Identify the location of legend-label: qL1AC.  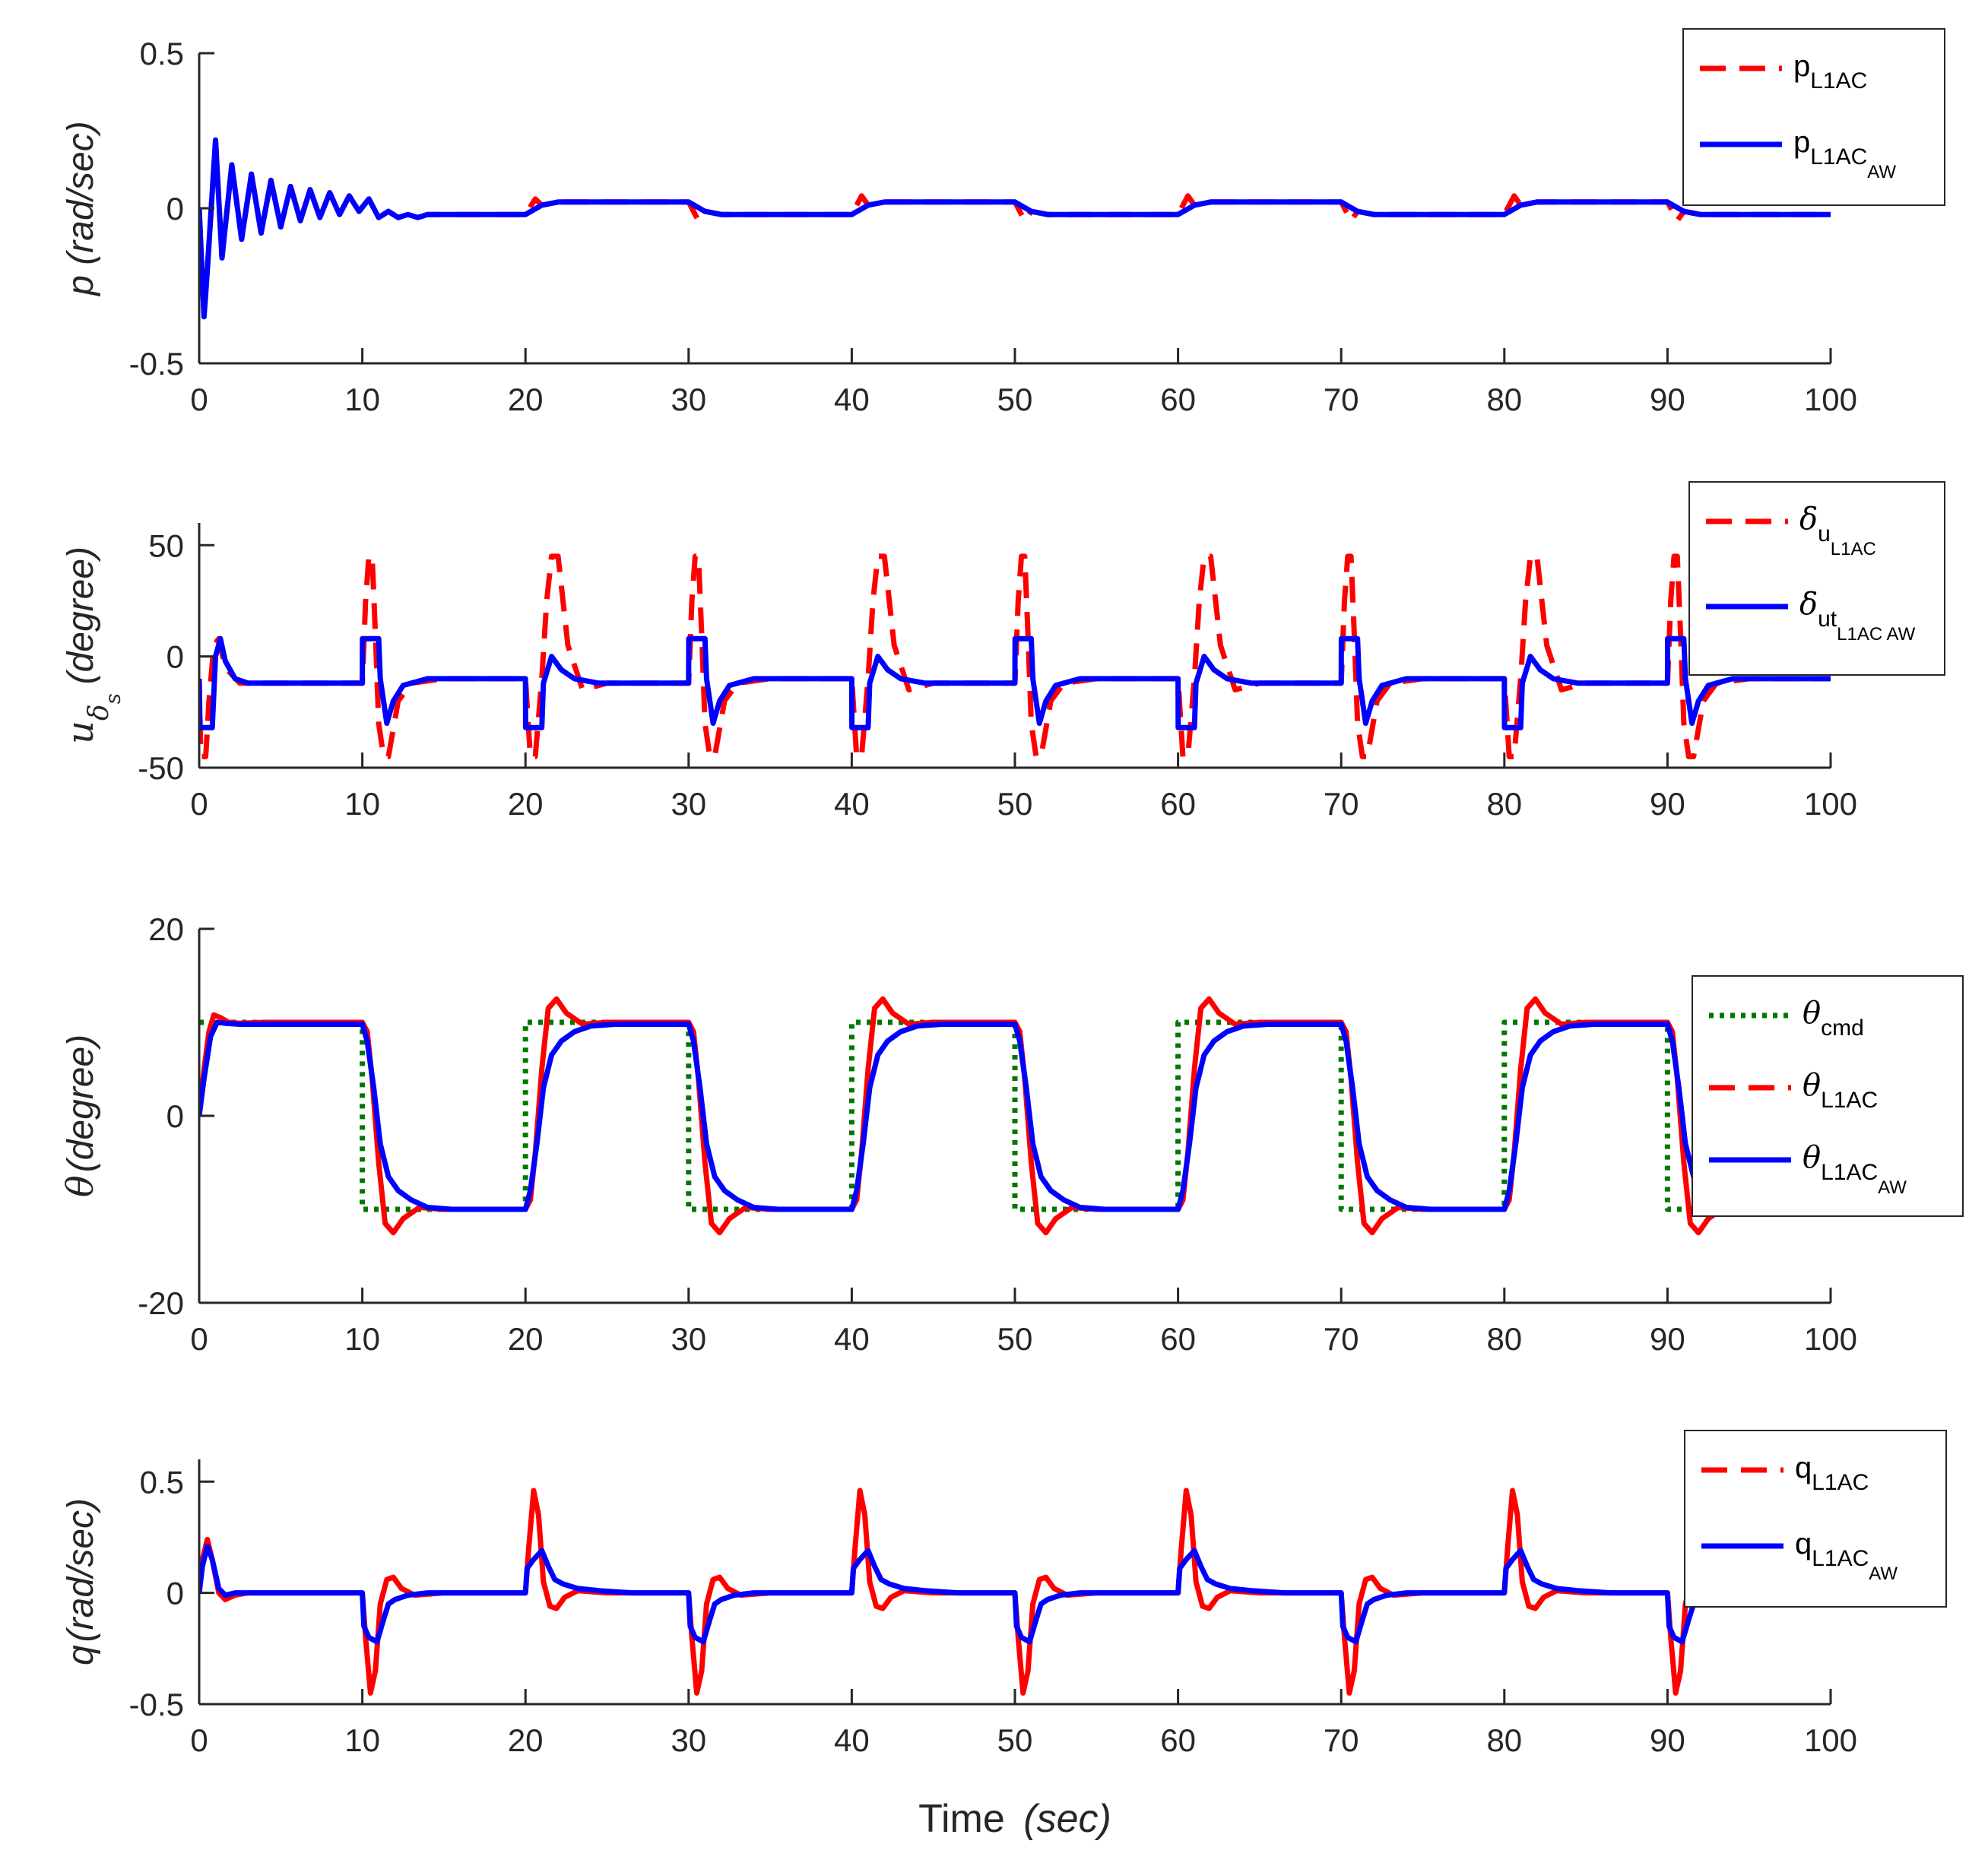
(1832, 1473).